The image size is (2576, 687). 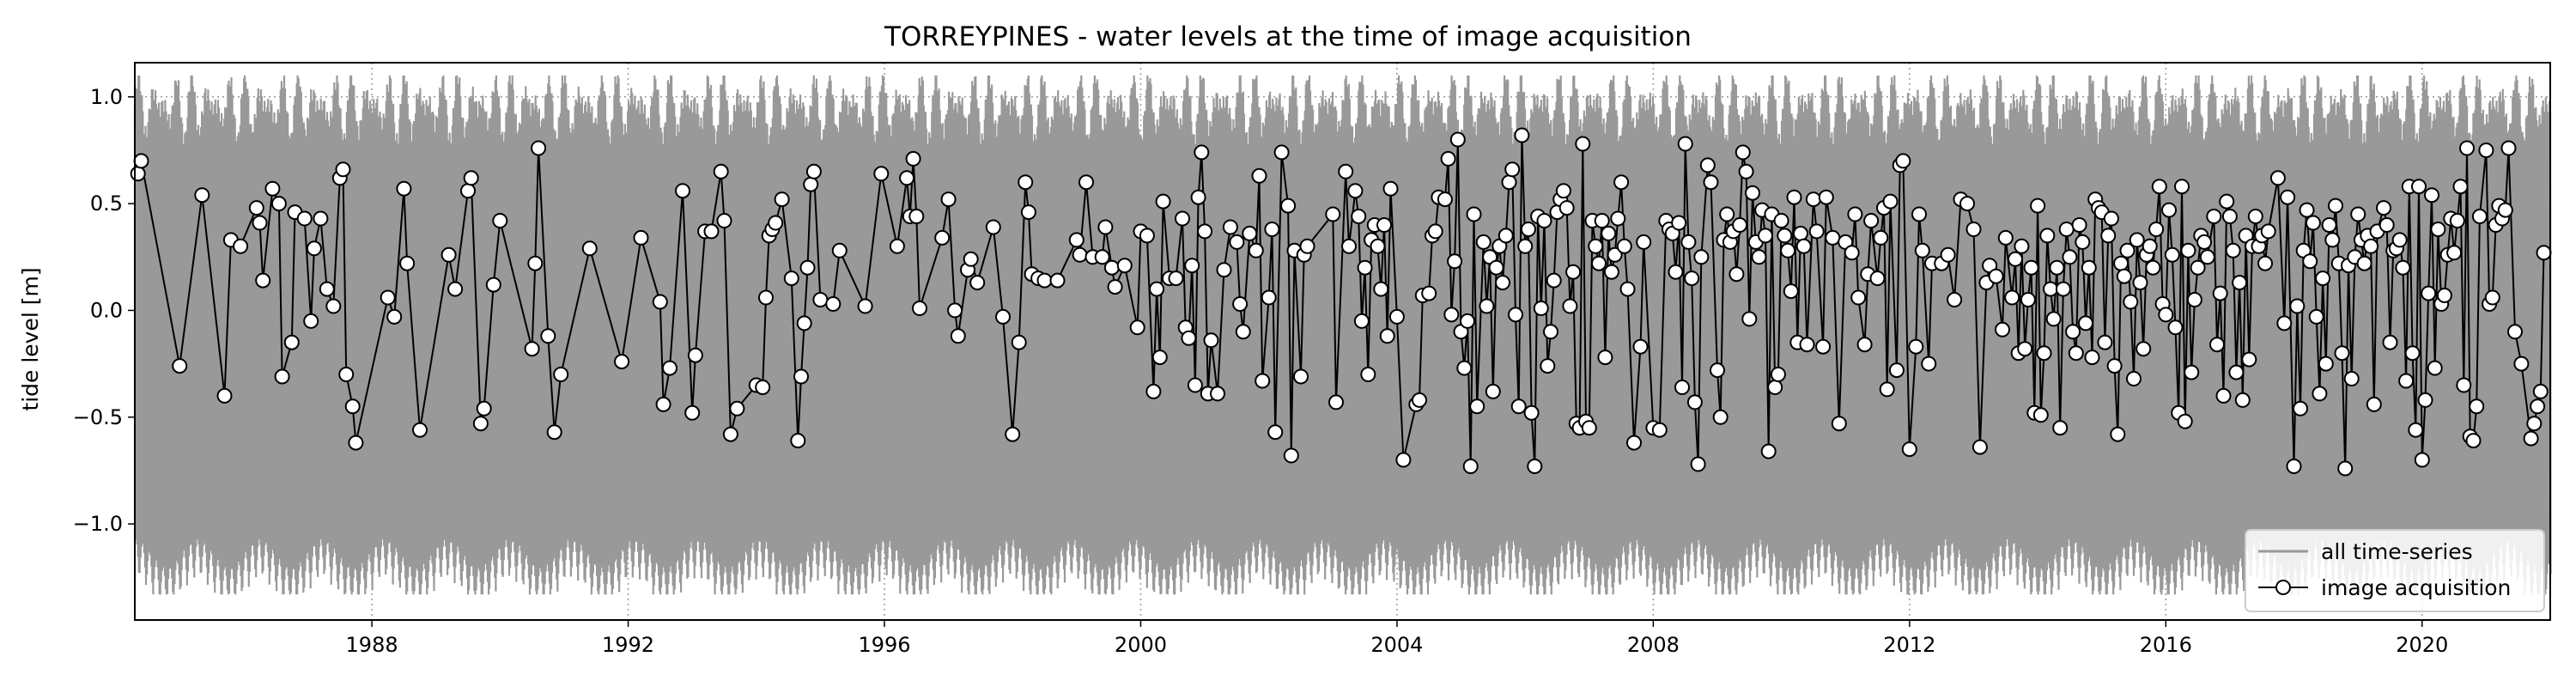 What do you see at coordinates (1396, 645) in the screenshot?
I see `x-tick-label: 2004` at bounding box center [1396, 645].